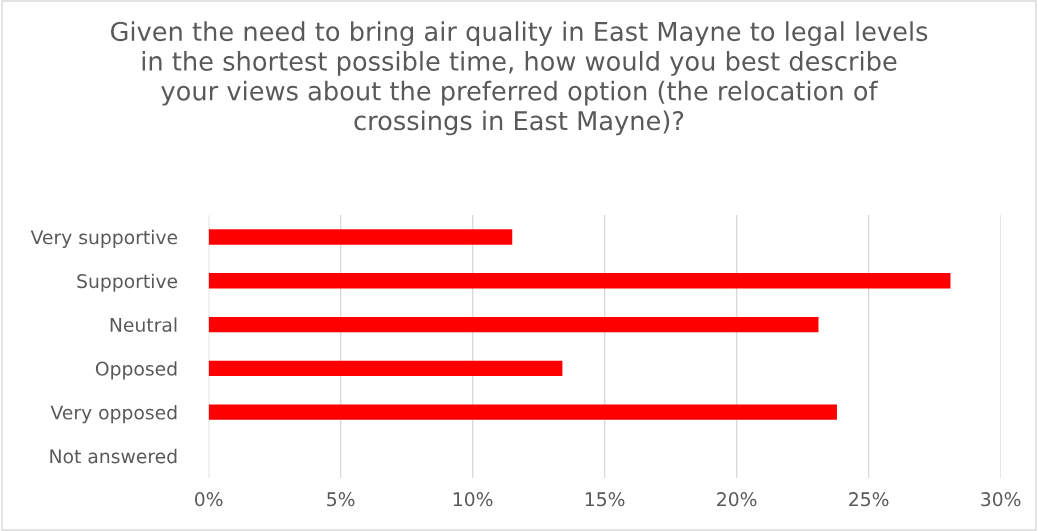 The height and width of the screenshot is (531, 1038). I want to click on x-tick-label: 25%, so click(869, 499).